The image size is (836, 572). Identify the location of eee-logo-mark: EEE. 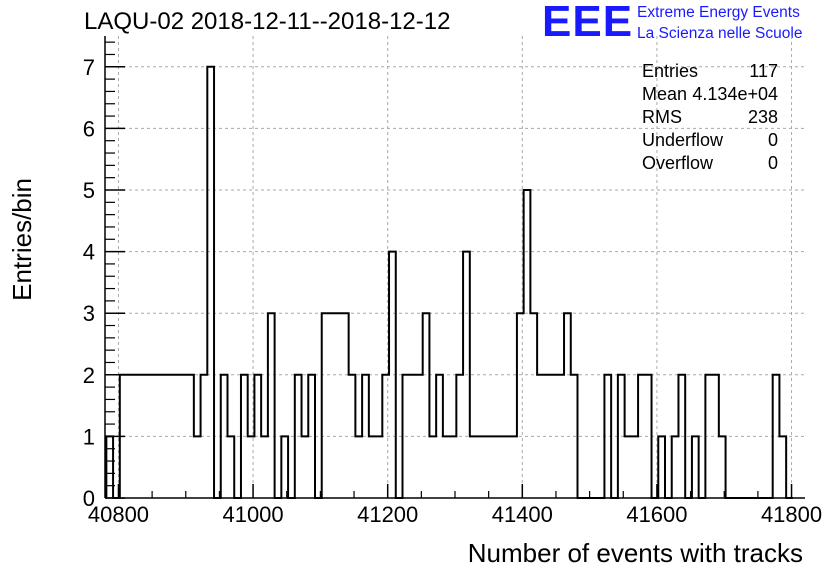
(588, 23).